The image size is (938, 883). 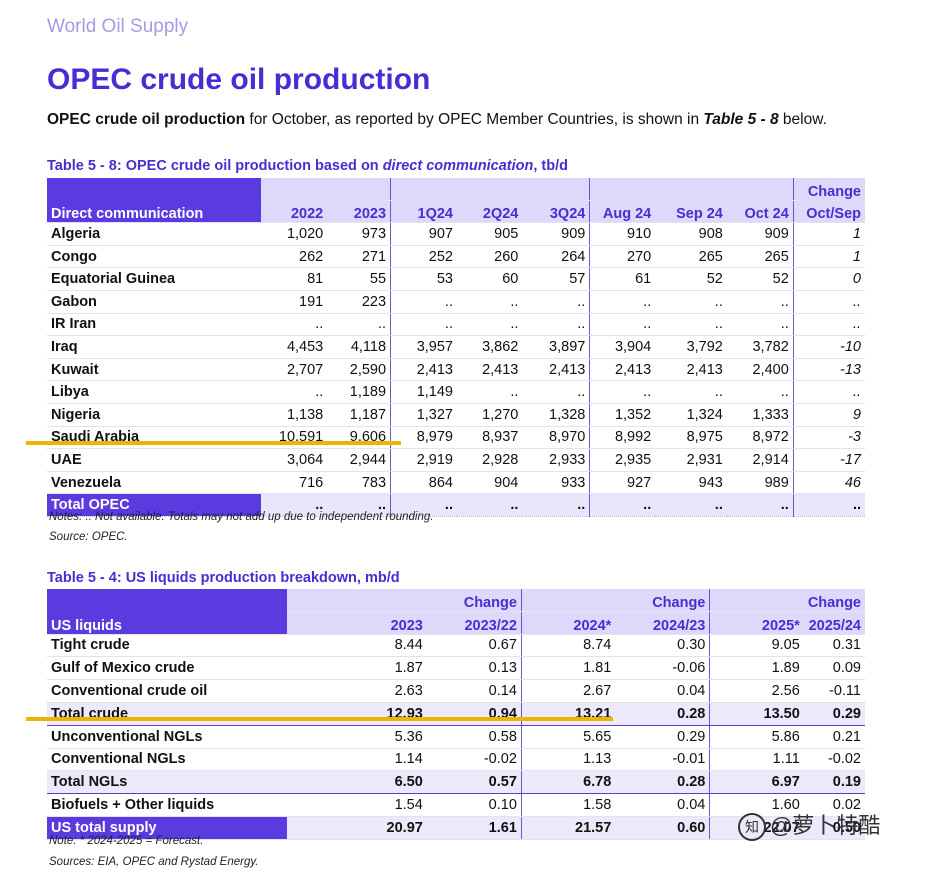 What do you see at coordinates (154, 438) in the screenshot?
I see `country-label: Saudi Arabia` at bounding box center [154, 438].